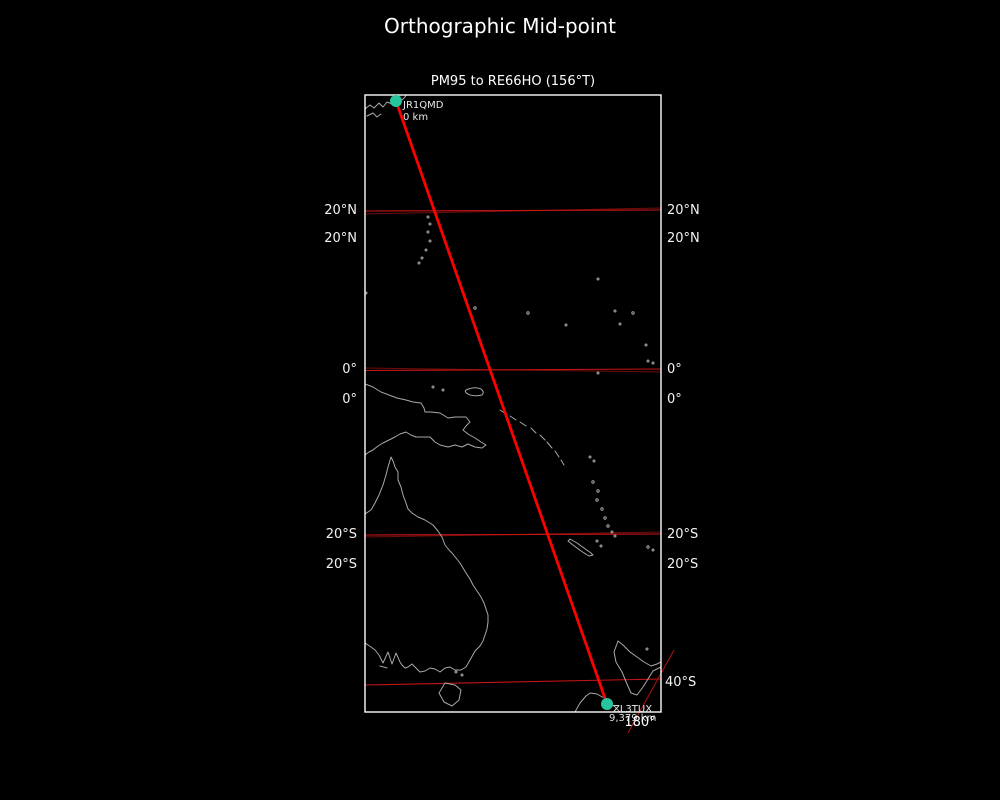 Image resolution: width=1000 pixels, height=800 pixels. I want to click on islands-loyalty, so click(599, 543).